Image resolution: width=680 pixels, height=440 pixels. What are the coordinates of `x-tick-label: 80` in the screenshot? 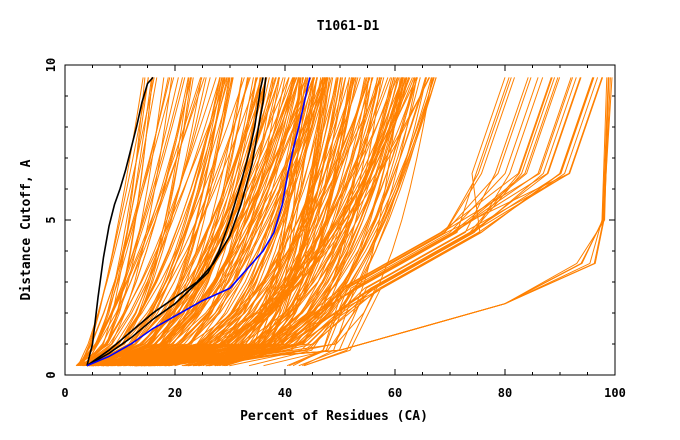 It's located at (505, 393).